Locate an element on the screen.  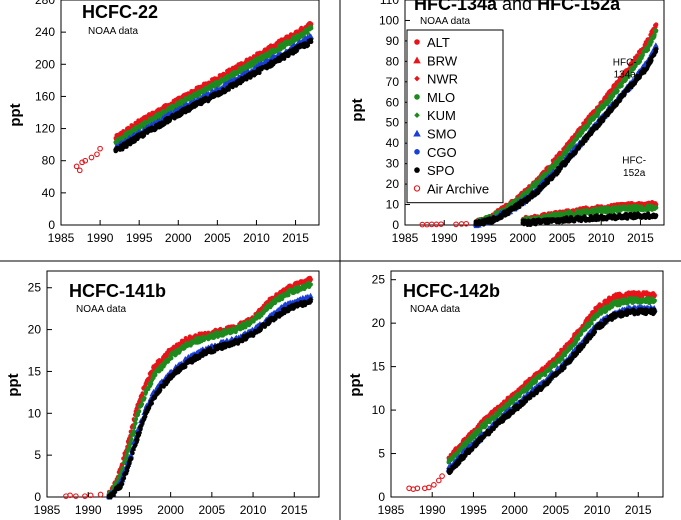
y-tick-label: 30 is located at coordinates (393, 164).